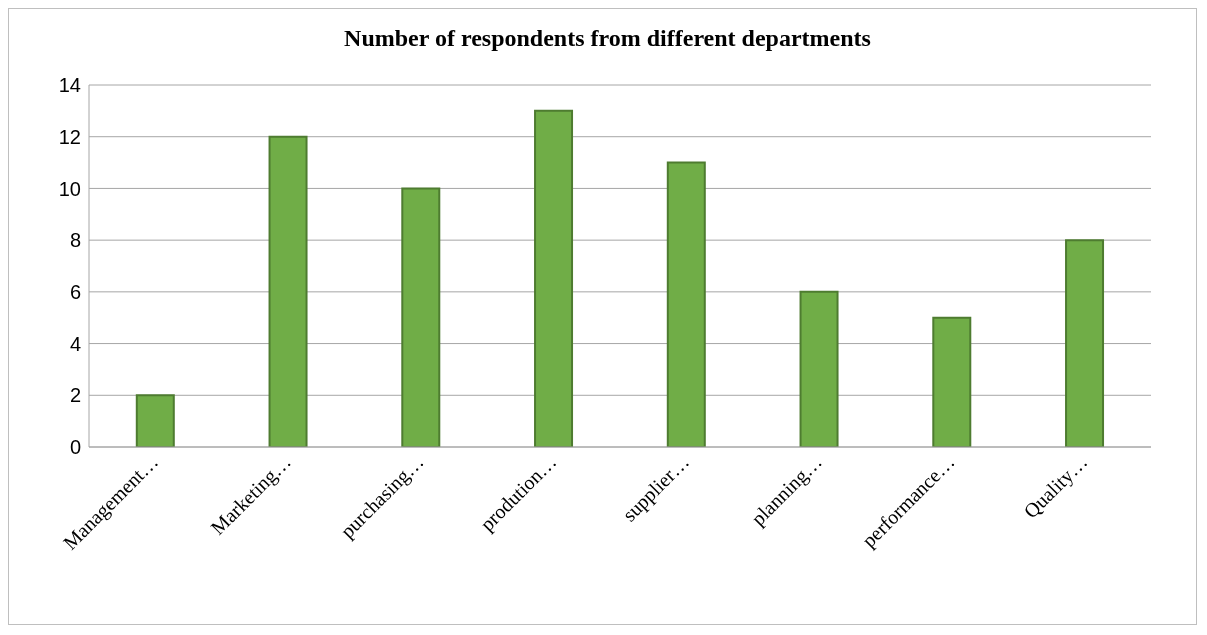  What do you see at coordinates (69, 136) in the screenshot?
I see `y-tick-label: 12` at bounding box center [69, 136].